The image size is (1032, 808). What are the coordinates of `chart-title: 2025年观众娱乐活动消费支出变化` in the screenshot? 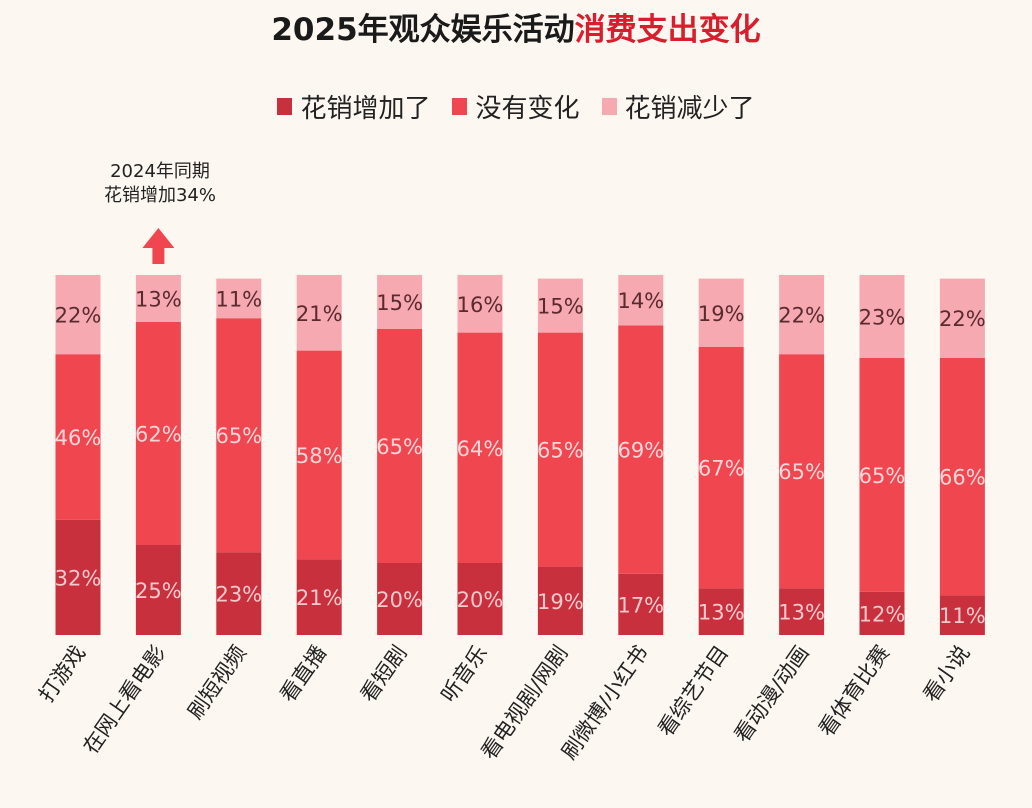 It's located at (516, 26).